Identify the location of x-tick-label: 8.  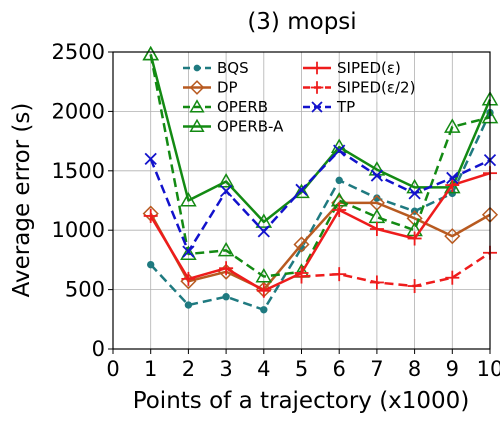
(414, 369).